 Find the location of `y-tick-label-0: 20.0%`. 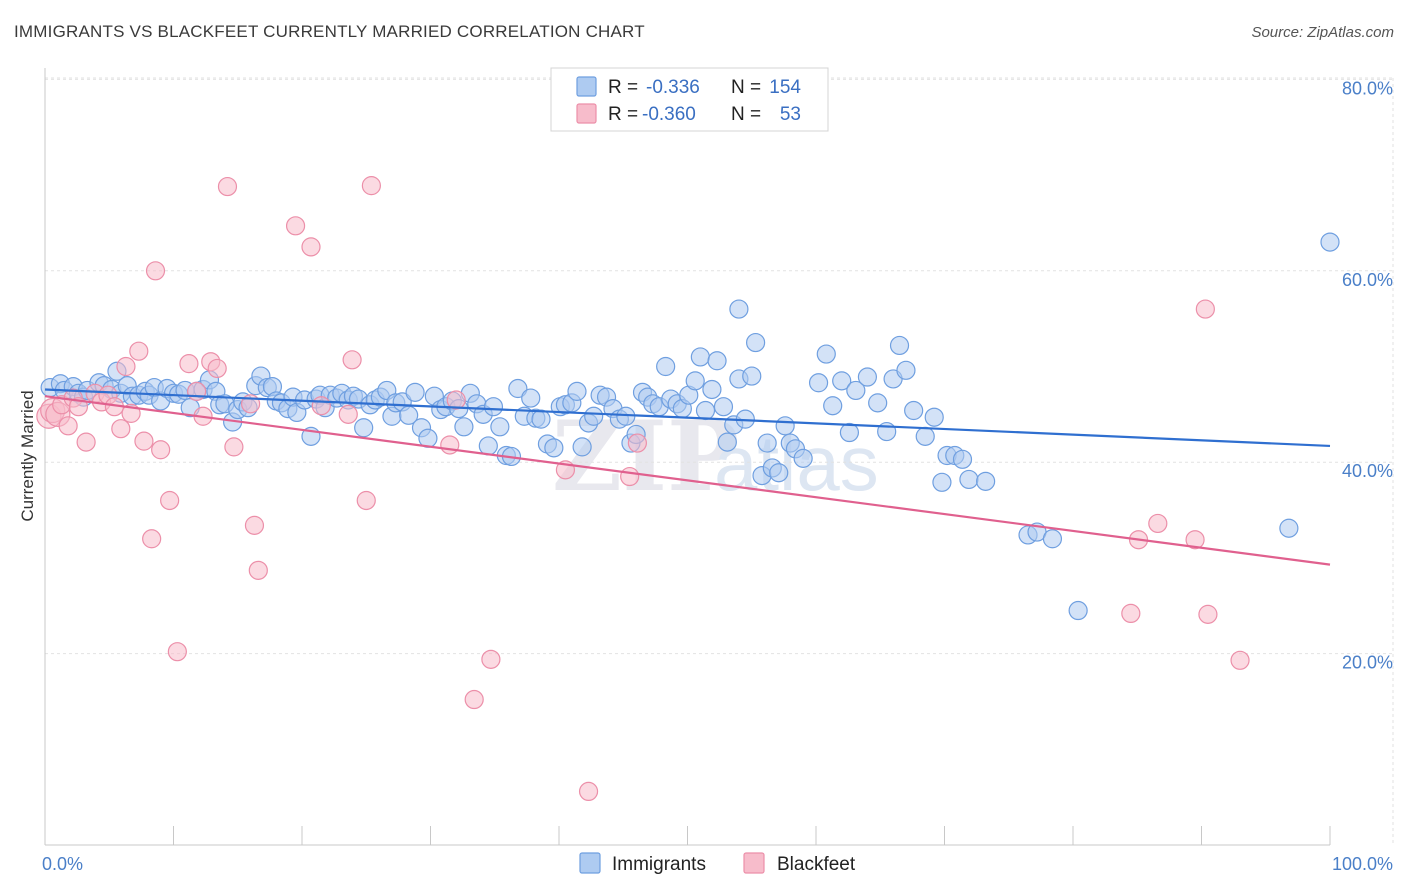

y-tick-label-0: 20.0% is located at coordinates (1367, 663).